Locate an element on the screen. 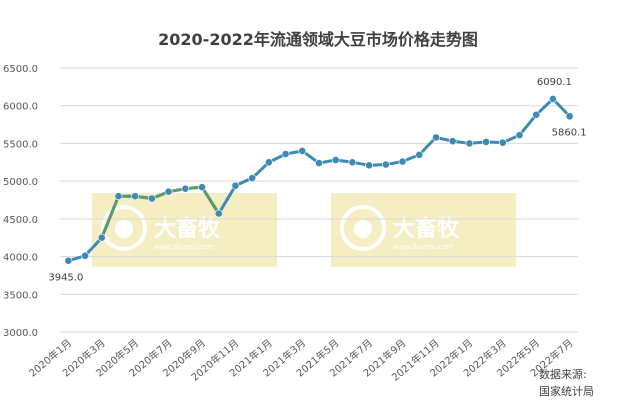 This screenshot has height=407, width=619. source-name: 国家统计局 is located at coordinates (566, 391).